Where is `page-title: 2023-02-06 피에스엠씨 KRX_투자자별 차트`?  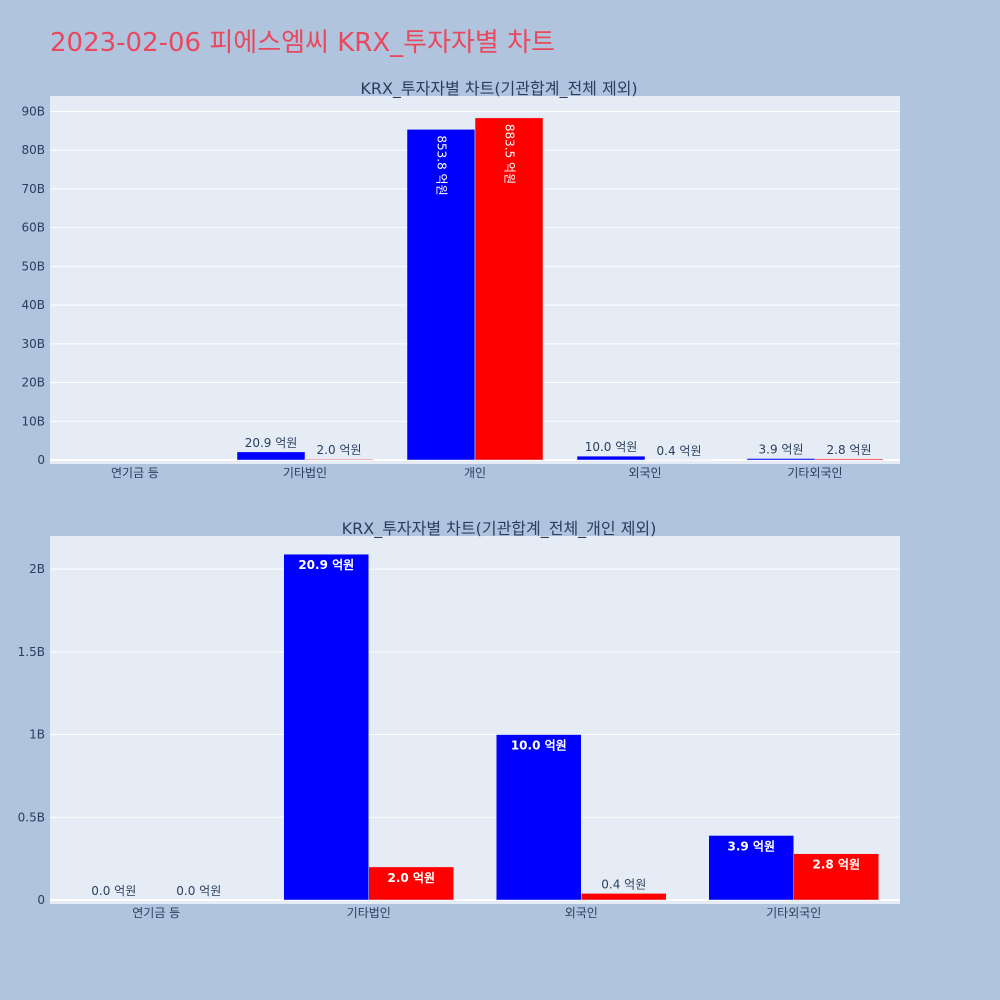
page-title: 2023-02-06 피에스엠씨 KRX_투자자별 차트 is located at coordinates (302, 43).